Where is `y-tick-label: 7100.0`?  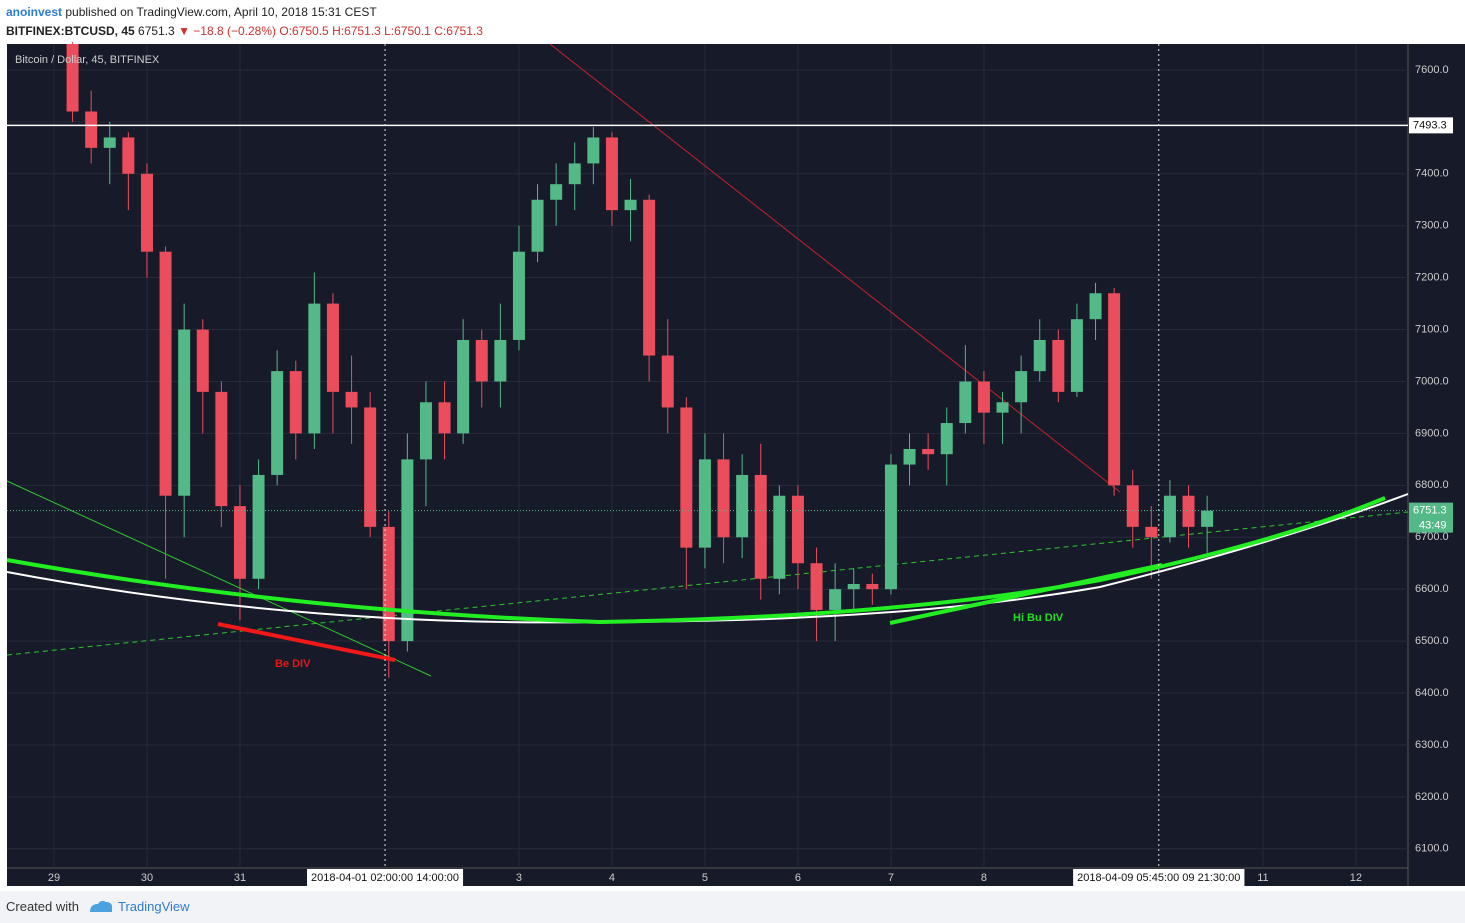 y-tick-label: 7100.0 is located at coordinates (1432, 329).